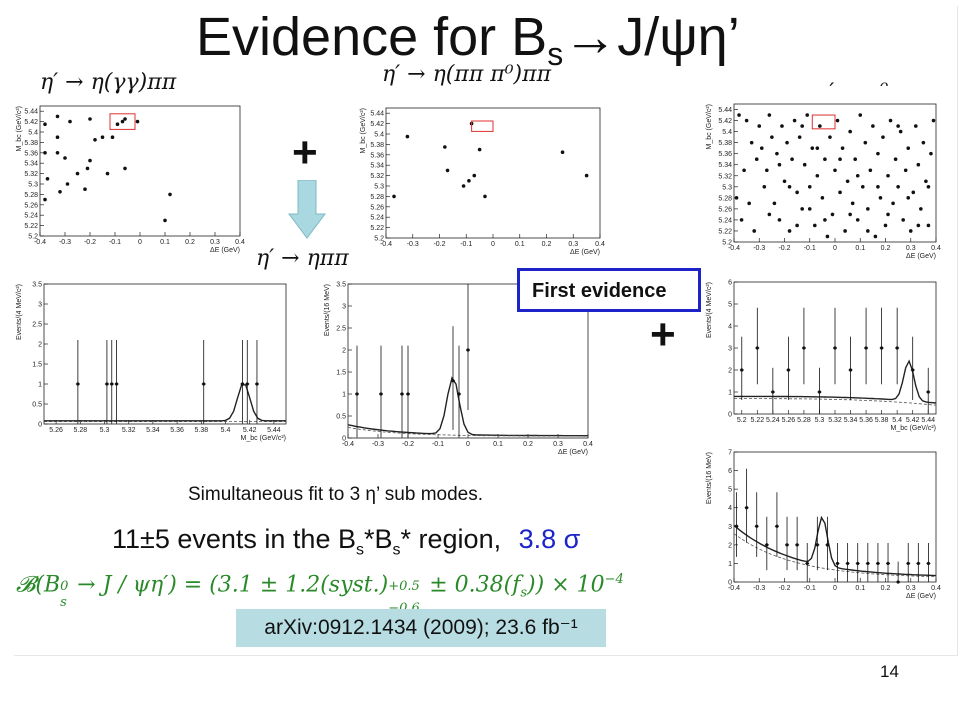  Describe the element at coordinates (725, 110) in the screenshot. I see `y-tick-label: 5.44` at that location.